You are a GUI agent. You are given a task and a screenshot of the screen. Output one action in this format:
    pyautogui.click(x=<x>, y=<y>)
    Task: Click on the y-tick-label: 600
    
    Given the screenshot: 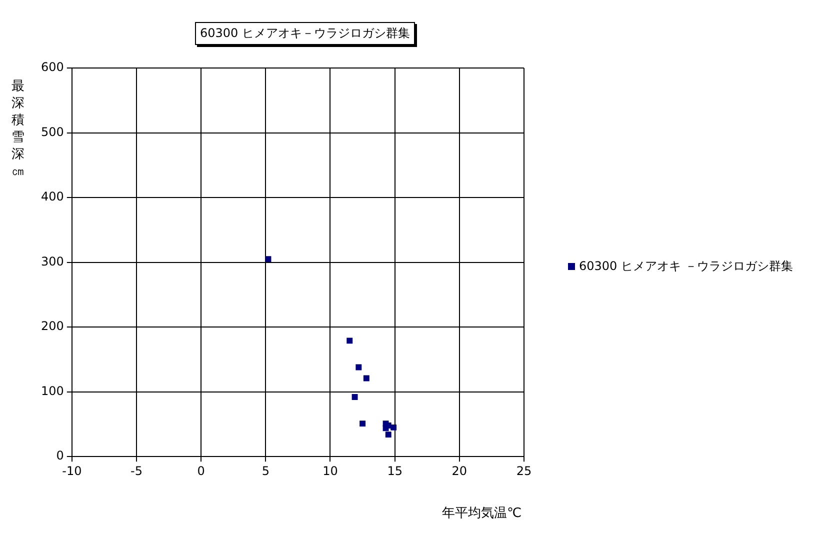 What is the action you would take?
    pyautogui.click(x=52, y=67)
    